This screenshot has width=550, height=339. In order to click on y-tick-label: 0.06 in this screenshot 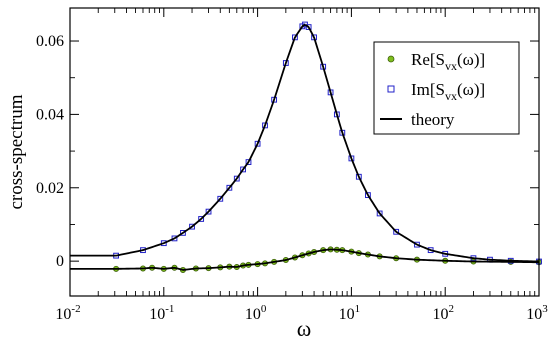, I will do `click(50, 41)`.